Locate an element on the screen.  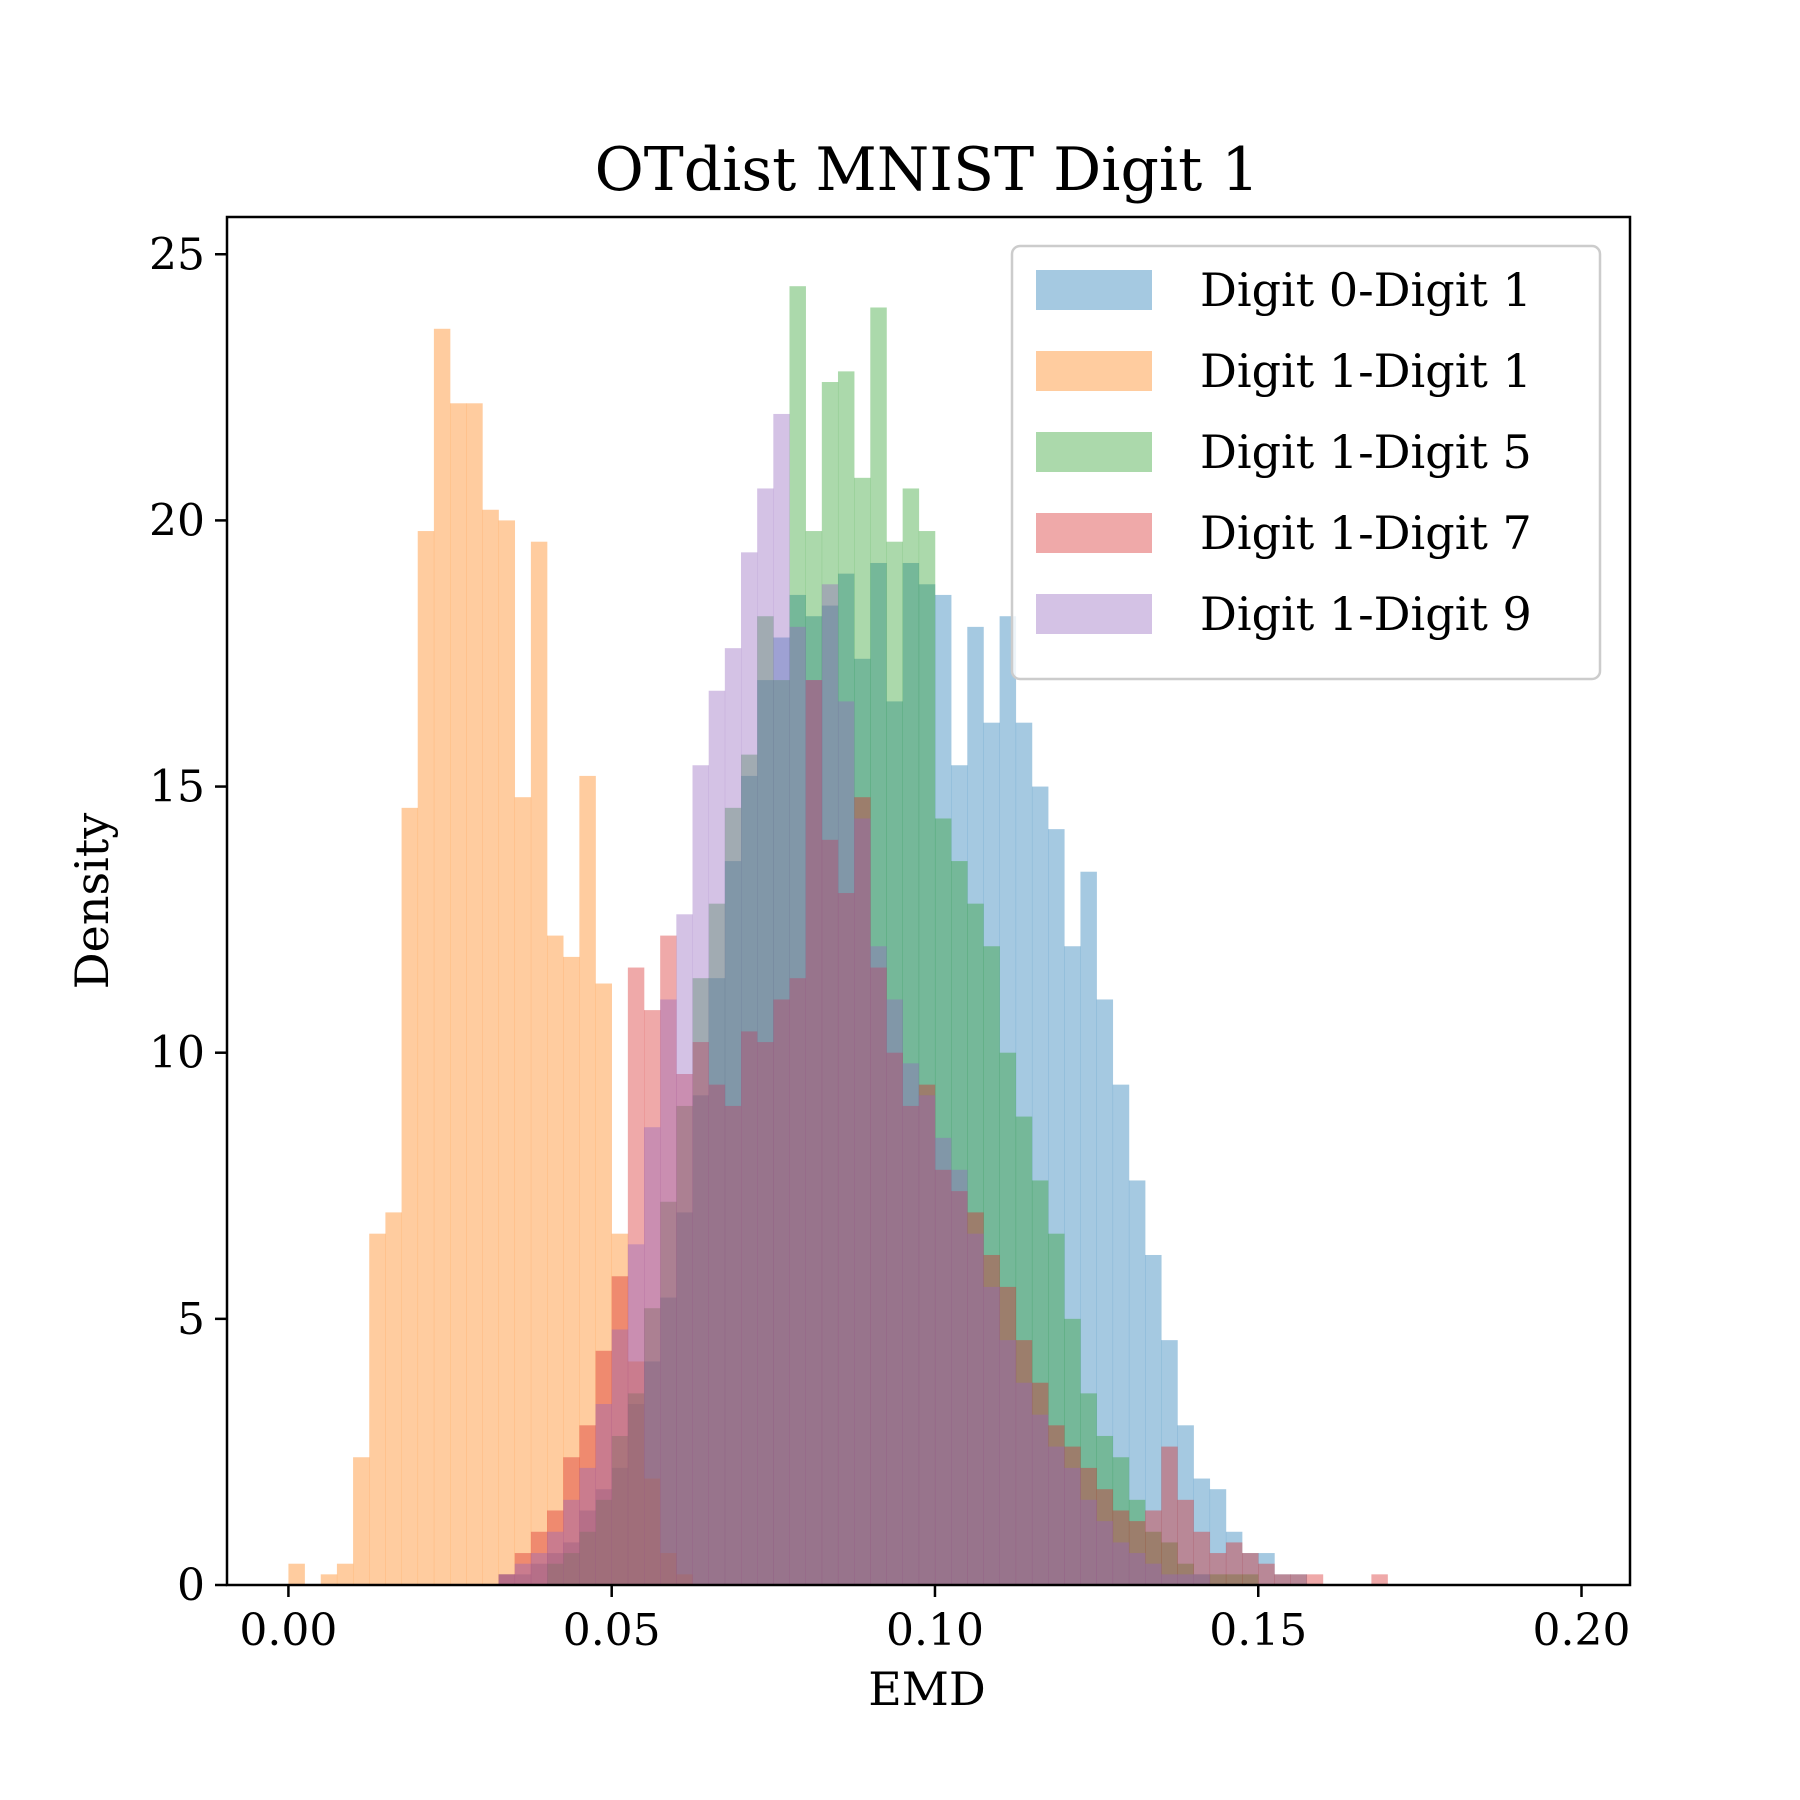
x-axis: 0.00 0.05 0.10 0.15 0.20 is located at coordinates (934, 1620).